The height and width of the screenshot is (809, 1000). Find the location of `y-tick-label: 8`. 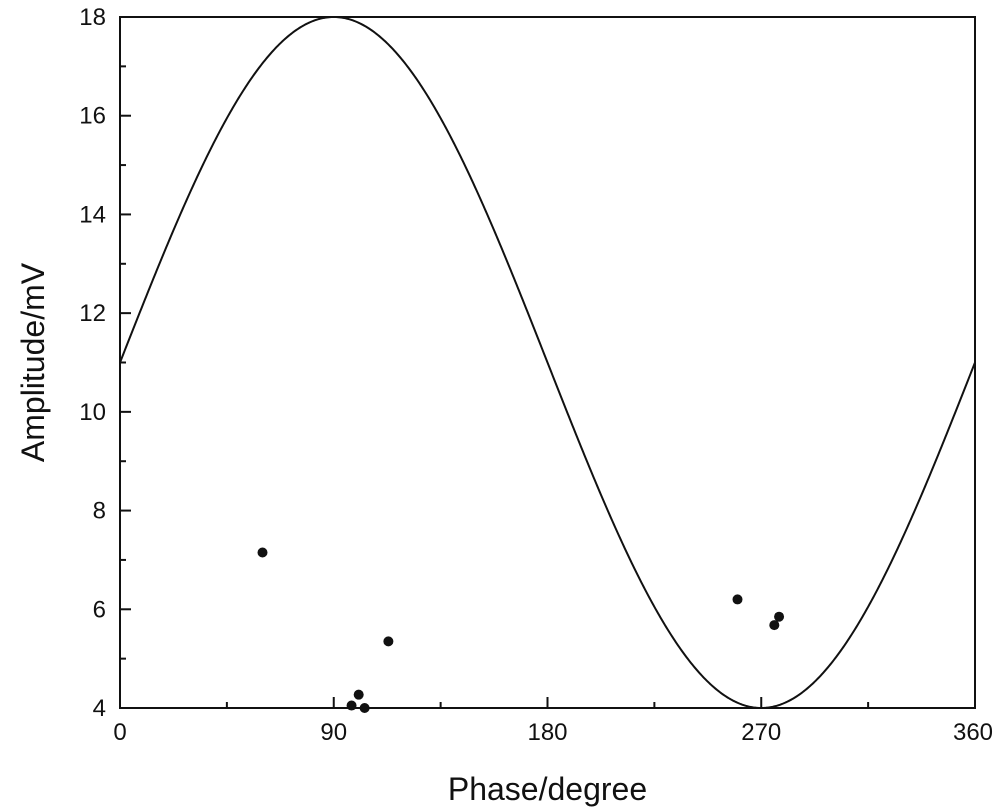

y-tick-label: 8 is located at coordinates (99, 511).